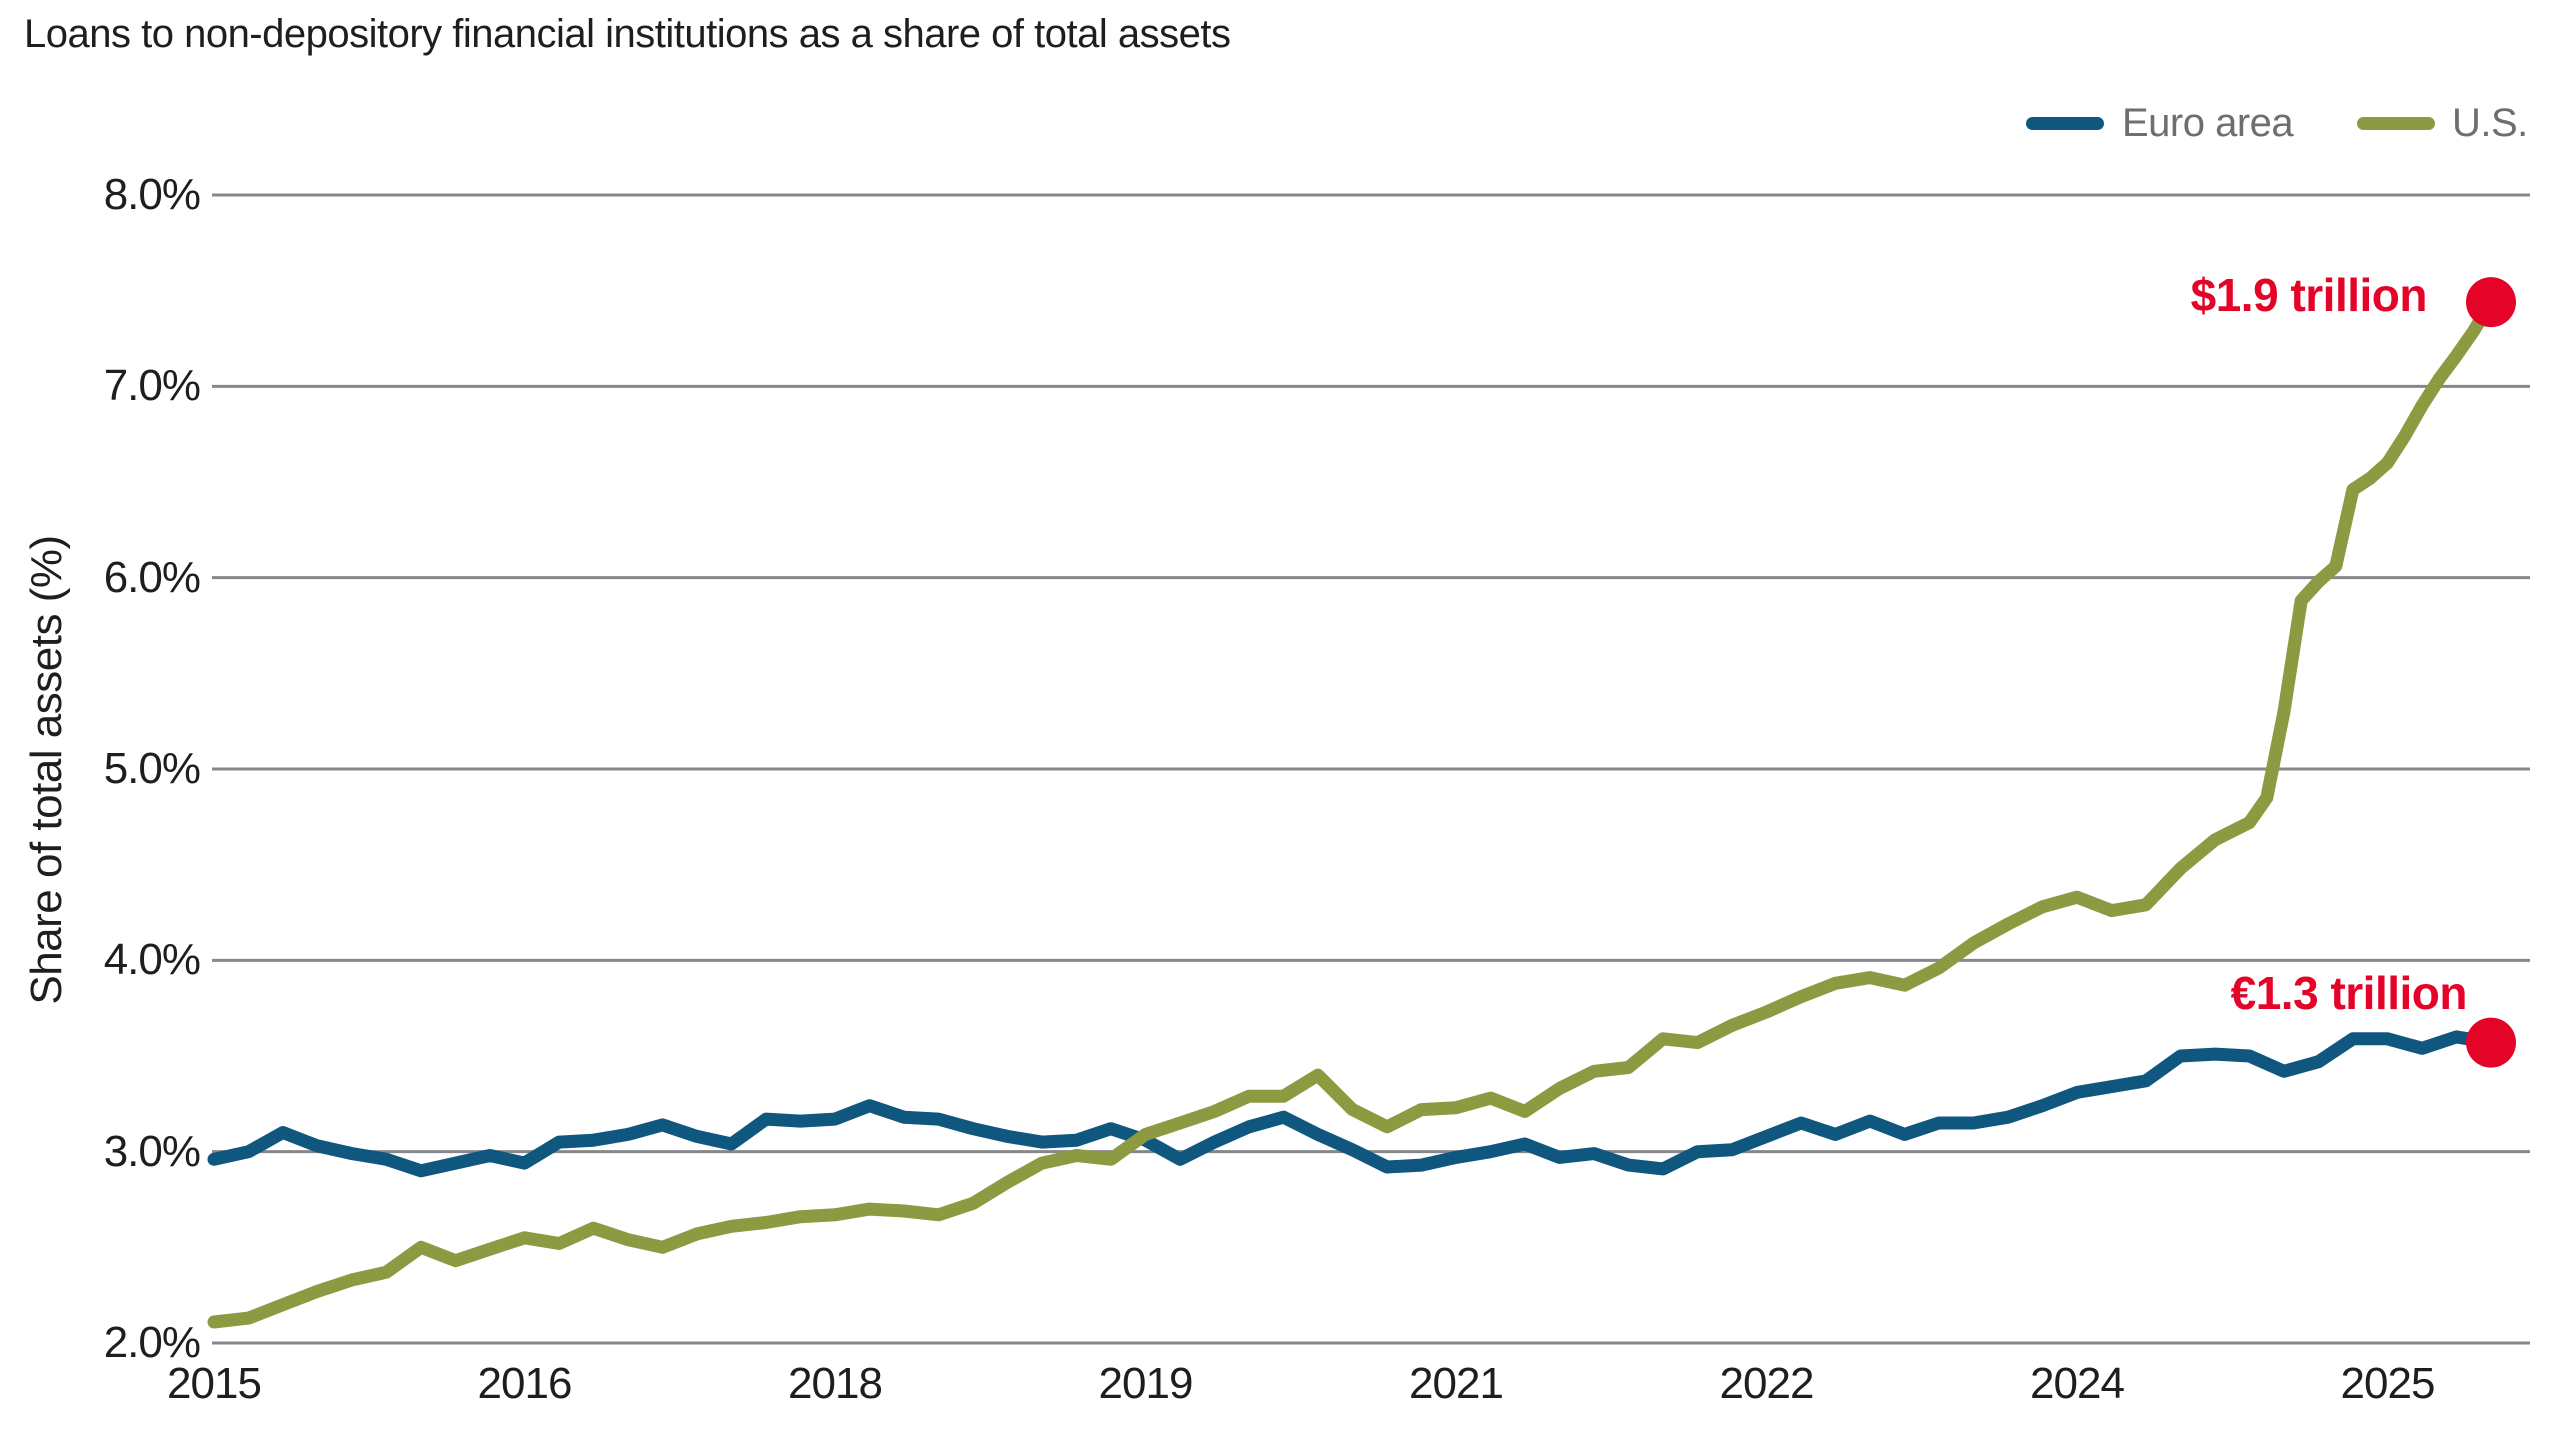  What do you see at coordinates (2309, 295) in the screenshot?
I see `annotation-us-end-value: $1.9 trillion` at bounding box center [2309, 295].